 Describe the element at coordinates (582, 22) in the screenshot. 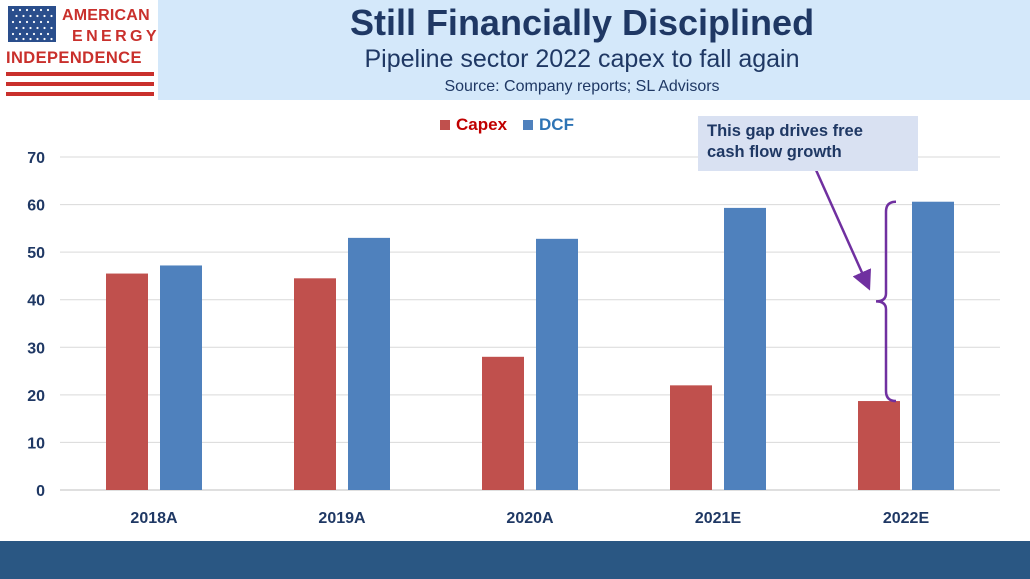

I see `page-title: Still Financially Disciplined` at that location.